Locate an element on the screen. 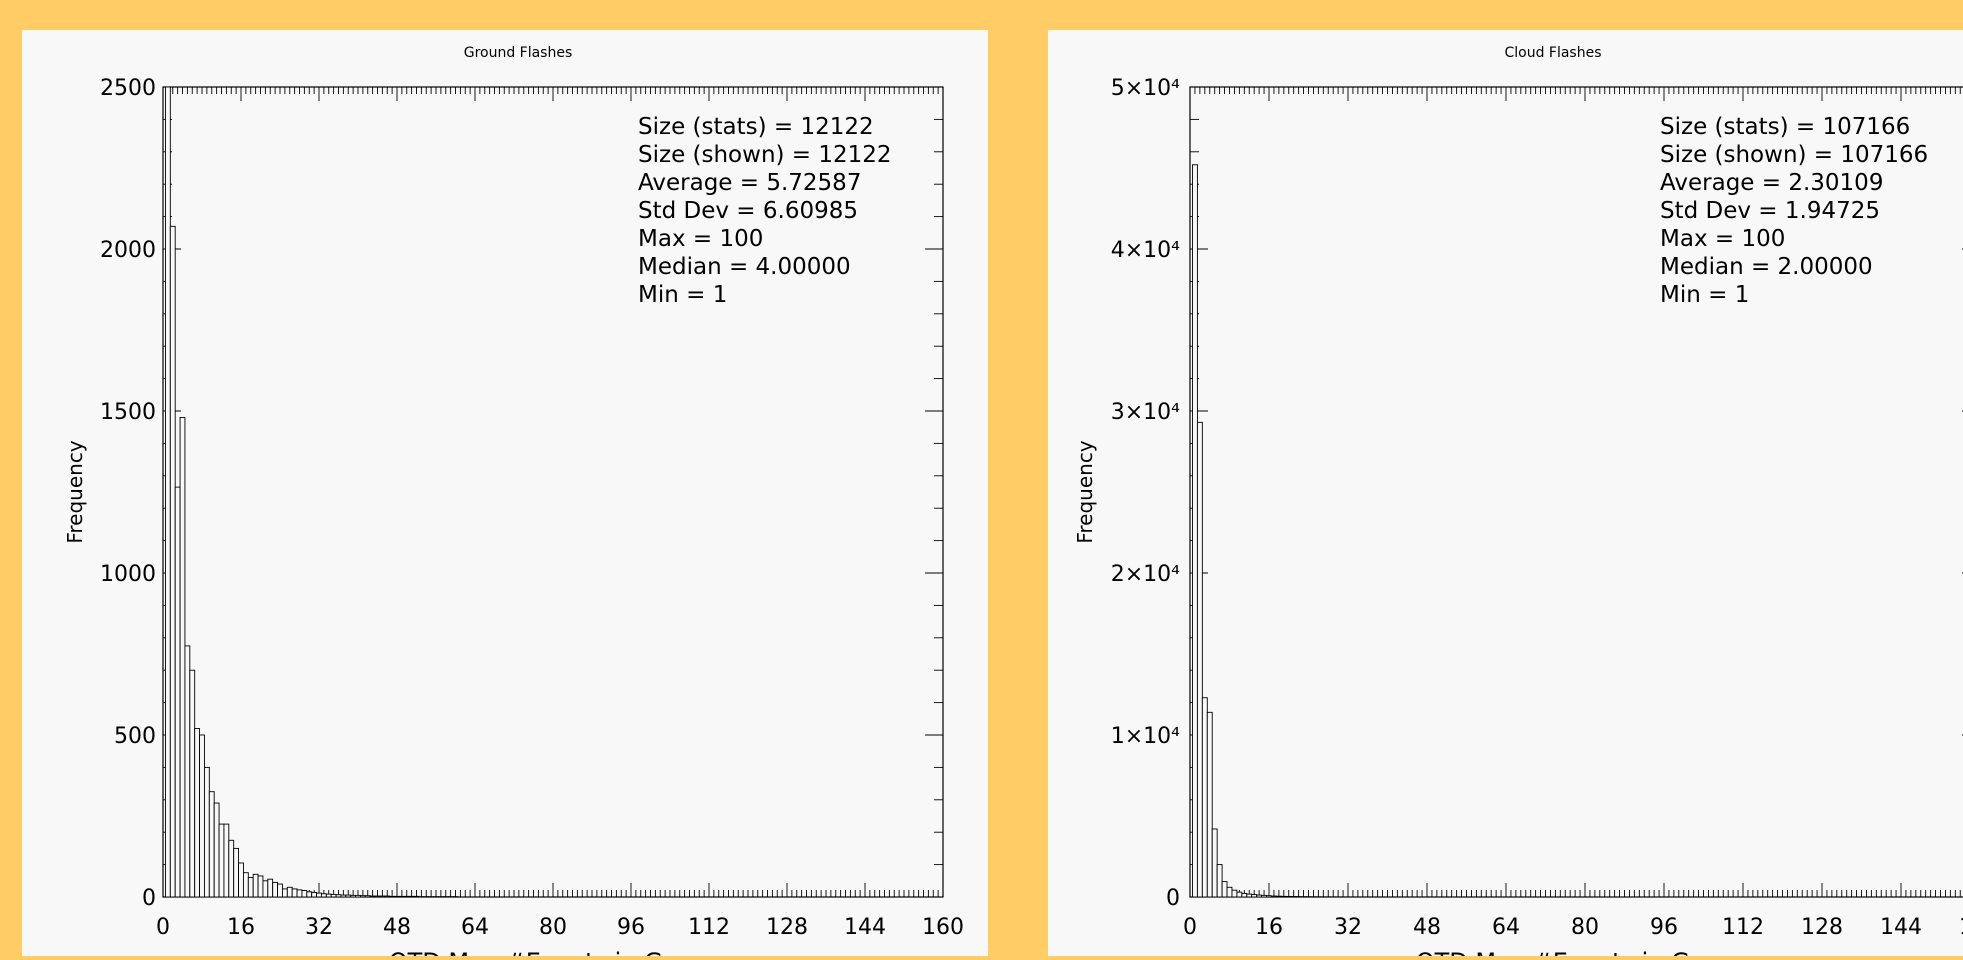 This screenshot has width=1963, height=960. y-tick-label: 2×10⁴ is located at coordinates (1145, 574).